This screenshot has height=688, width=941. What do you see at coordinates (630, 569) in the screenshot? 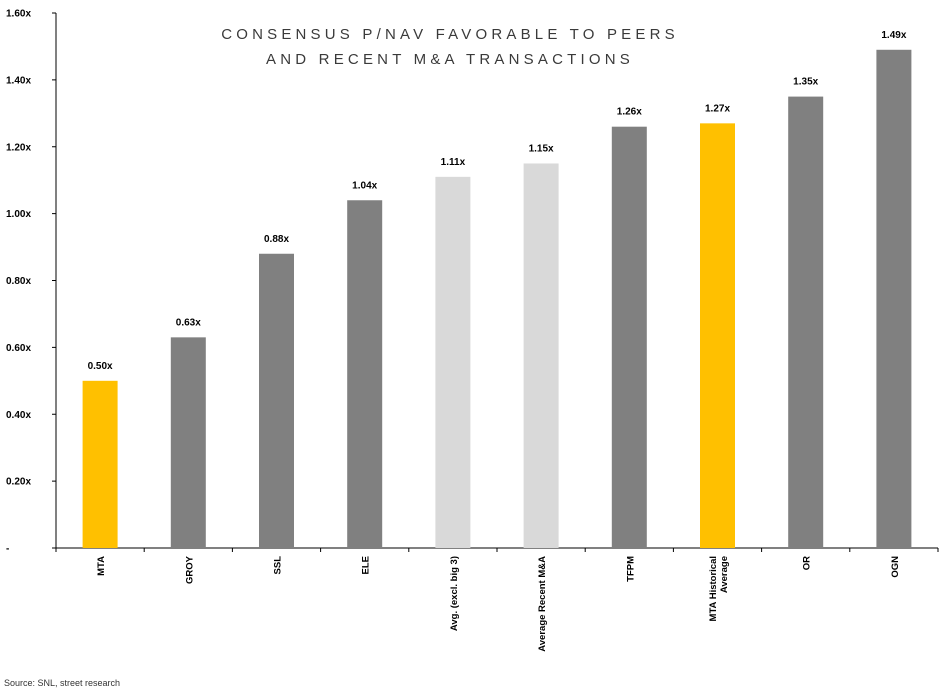
I see `x-tick-label: TFPM` at bounding box center [630, 569].